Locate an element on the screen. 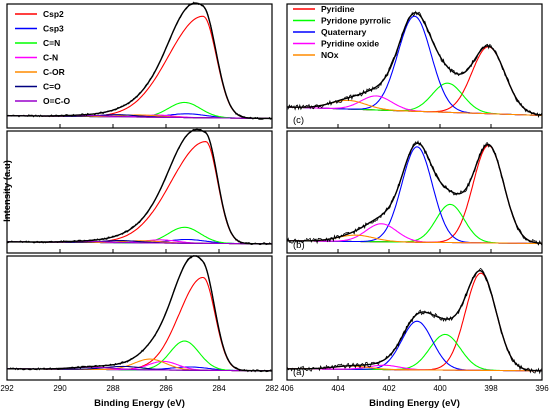 The width and height of the screenshot is (550, 416). sample-label: (a) is located at coordinates (299, 372).